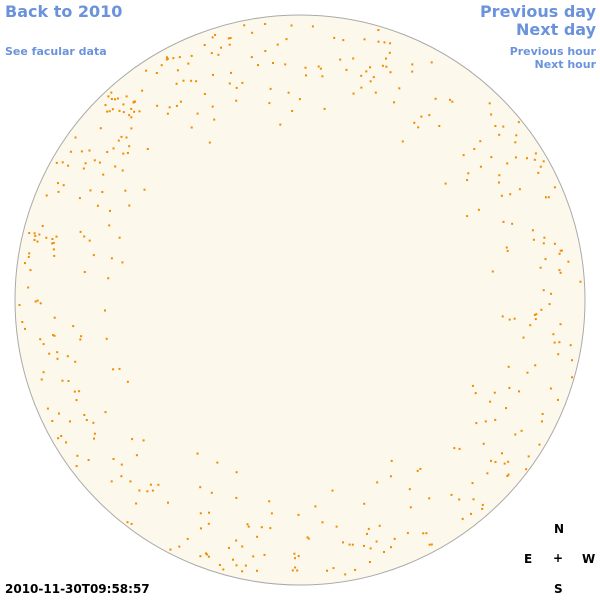  What do you see at coordinates (565, 64) in the screenshot?
I see `next-hour-link: Next hour` at bounding box center [565, 64].